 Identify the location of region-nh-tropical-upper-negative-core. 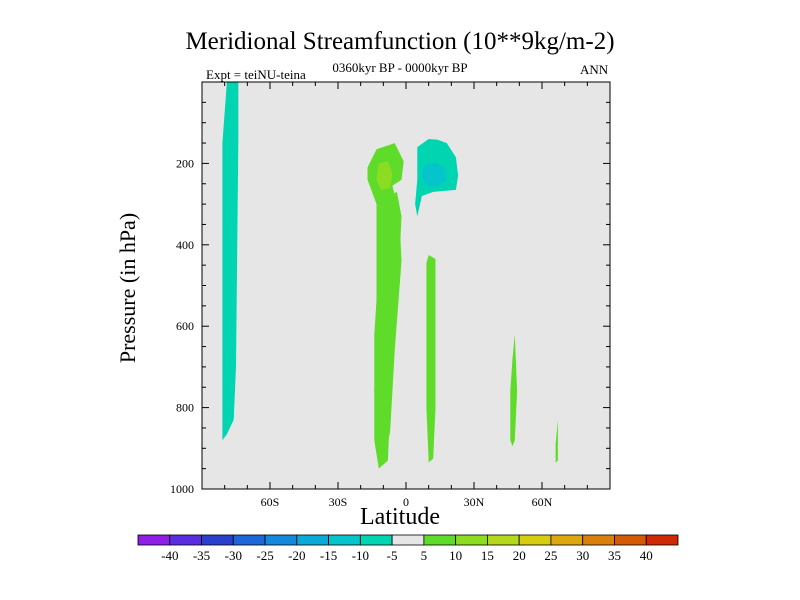
(434, 174).